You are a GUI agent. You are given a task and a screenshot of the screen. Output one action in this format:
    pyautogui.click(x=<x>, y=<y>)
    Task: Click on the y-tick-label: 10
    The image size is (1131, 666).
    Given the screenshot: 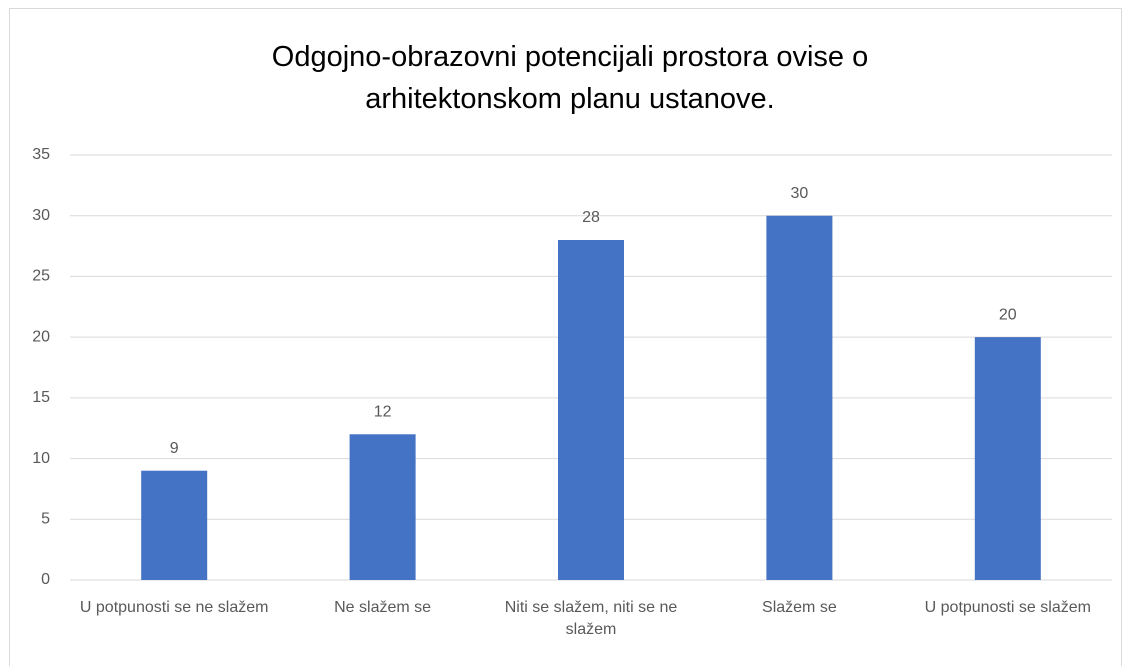 What is the action you would take?
    pyautogui.click(x=41, y=458)
    